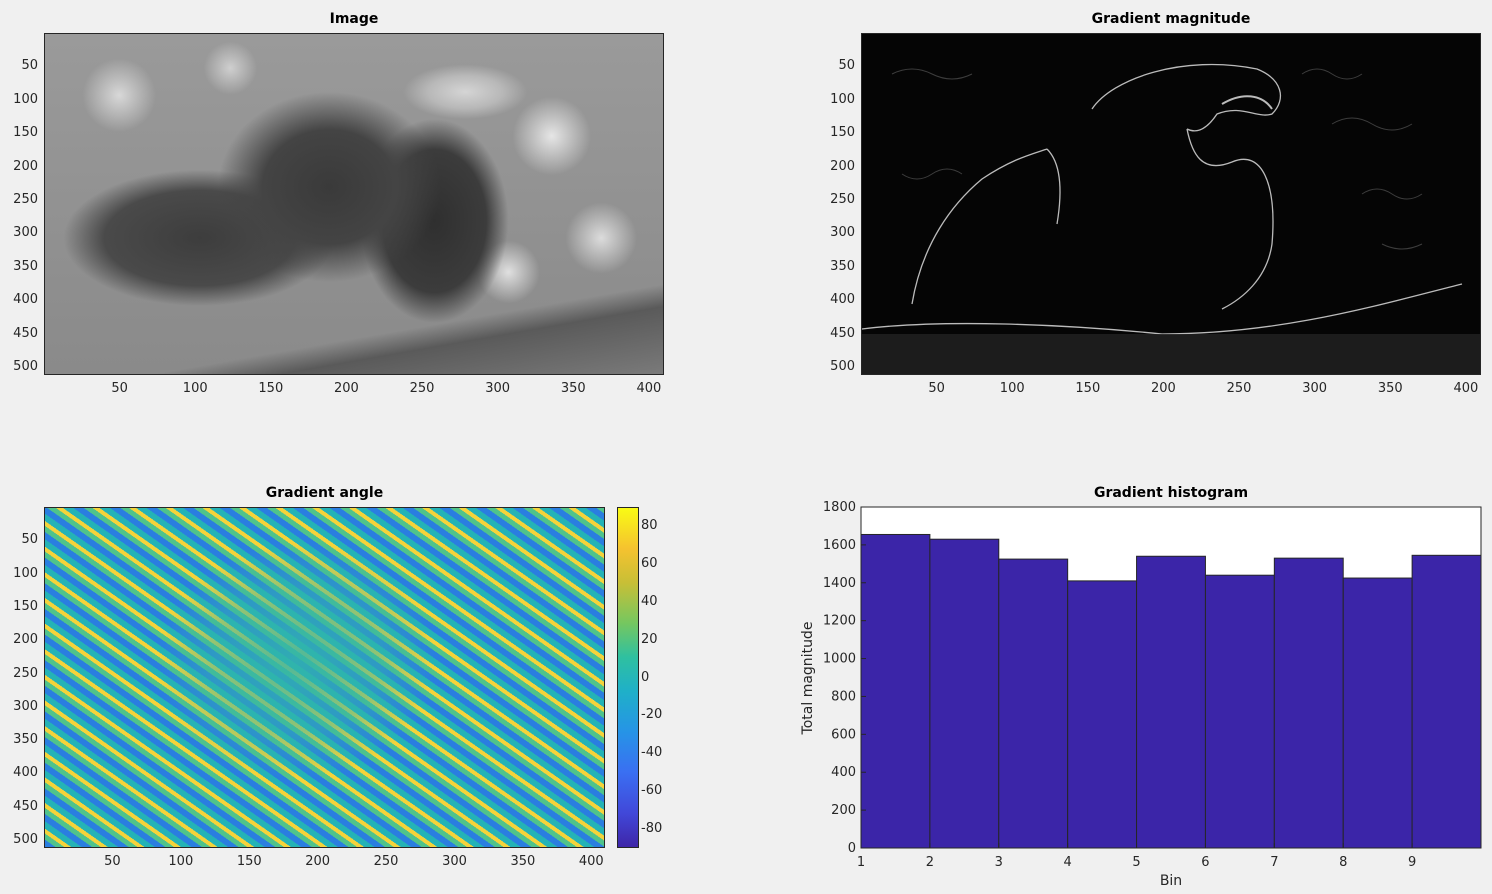 The height and width of the screenshot is (894, 1492). Describe the element at coordinates (354, 19) in the screenshot. I see `image-title: Image` at that location.